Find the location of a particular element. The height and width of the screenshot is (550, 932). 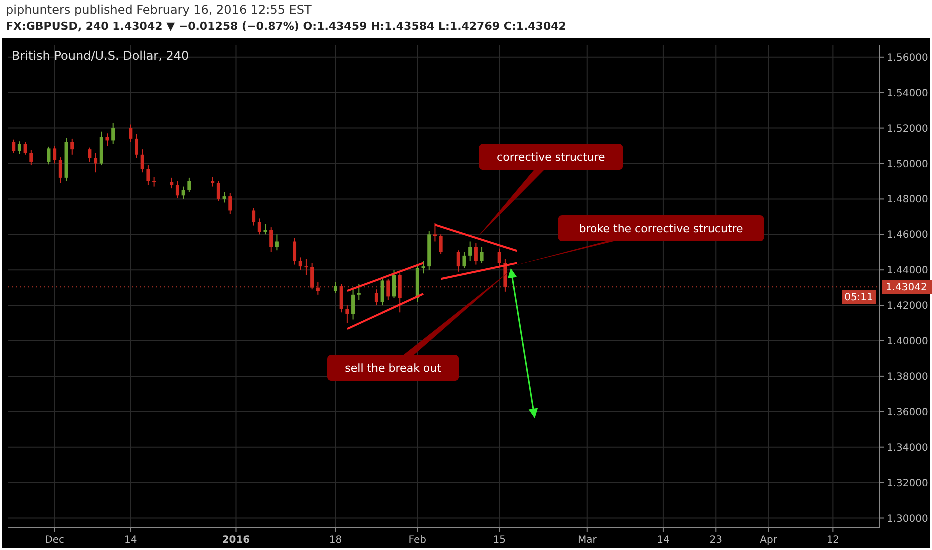

y-tick-label: 1.46000 is located at coordinates (907, 236).